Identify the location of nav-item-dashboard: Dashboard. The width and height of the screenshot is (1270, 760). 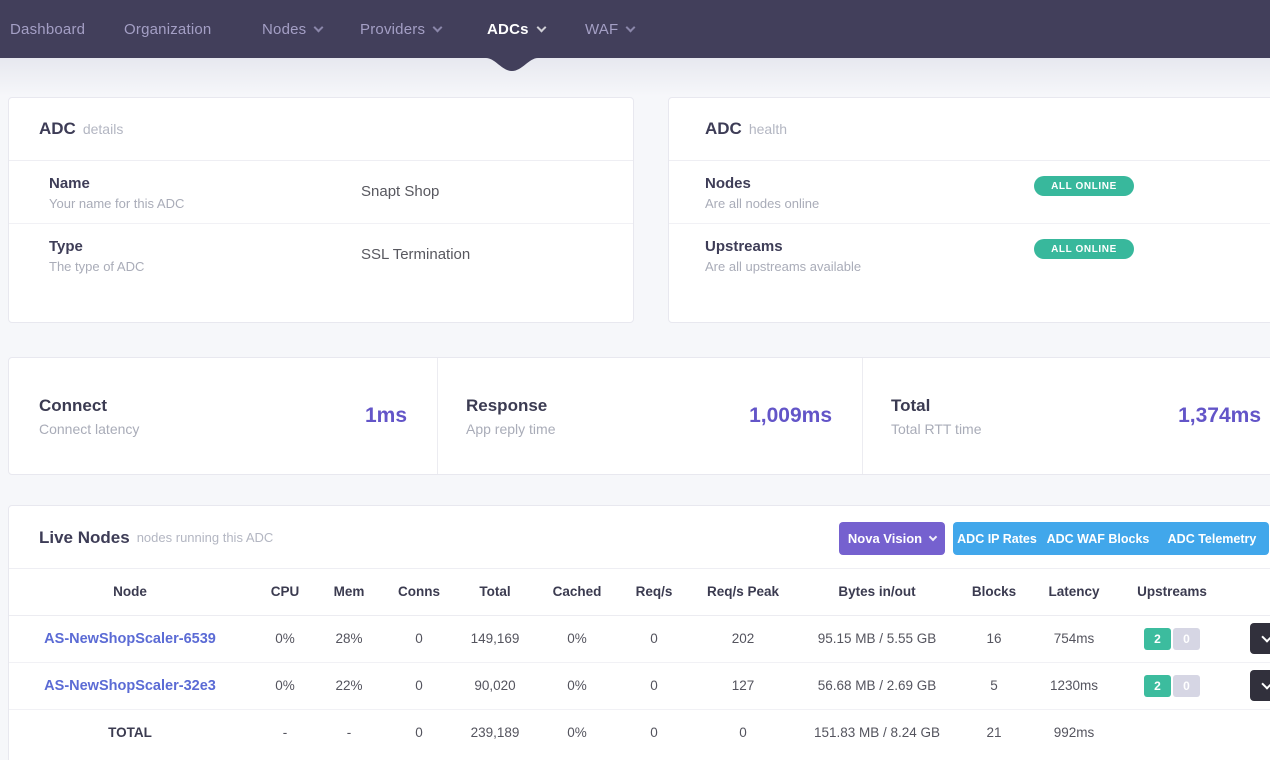
(47, 29).